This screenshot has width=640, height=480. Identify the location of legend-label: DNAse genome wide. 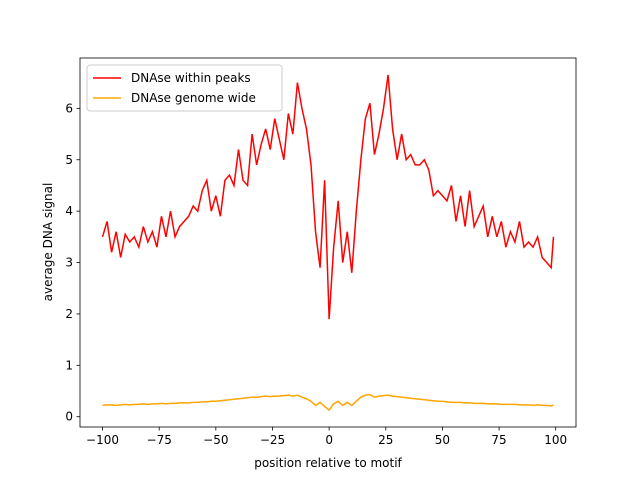
(193, 98).